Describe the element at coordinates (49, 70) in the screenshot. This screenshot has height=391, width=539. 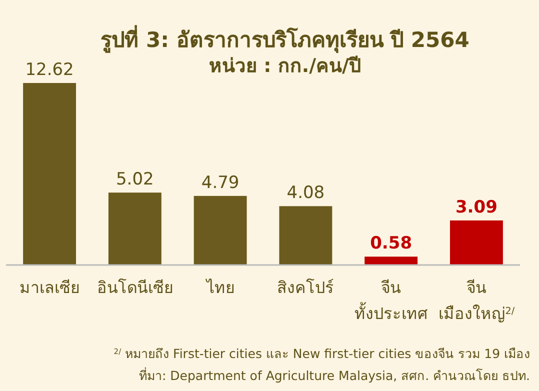
I see `data-label: 12.62` at that location.